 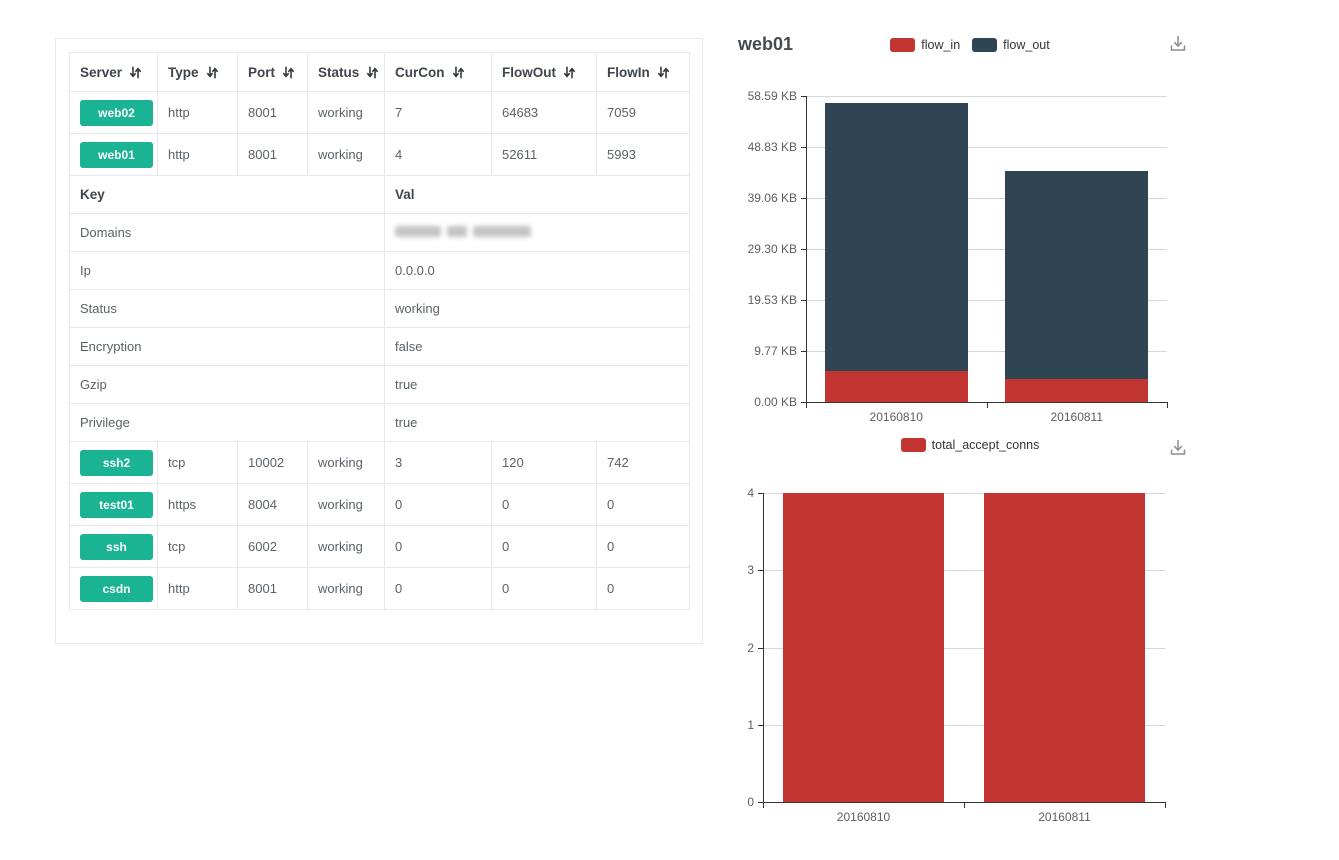 What do you see at coordinates (457, 231) in the screenshot?
I see `redacted-block` at bounding box center [457, 231].